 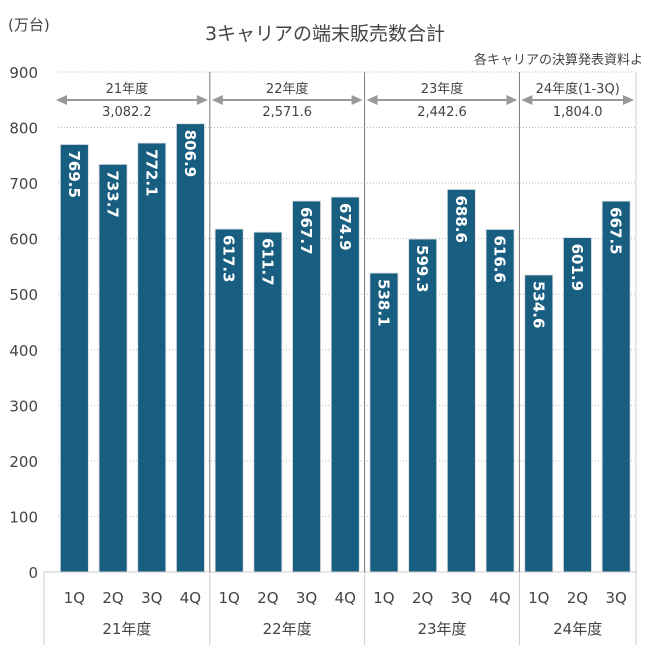 I want to click on y-tick-label: 600, so click(x=23, y=240).